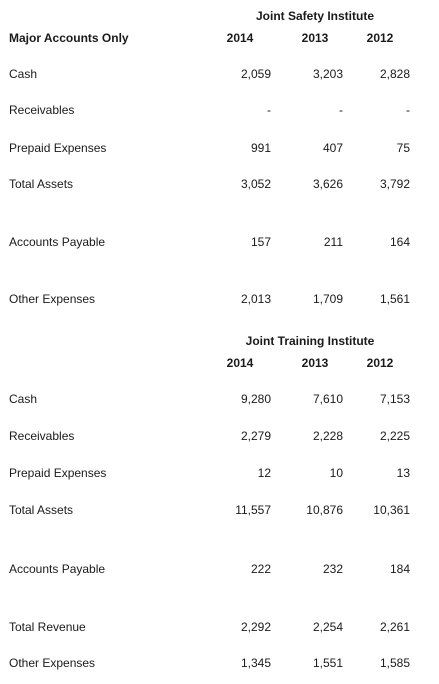 The image size is (439, 684). Describe the element at coordinates (327, 299) in the screenshot. I see `cell-value: 1,709` at that location.